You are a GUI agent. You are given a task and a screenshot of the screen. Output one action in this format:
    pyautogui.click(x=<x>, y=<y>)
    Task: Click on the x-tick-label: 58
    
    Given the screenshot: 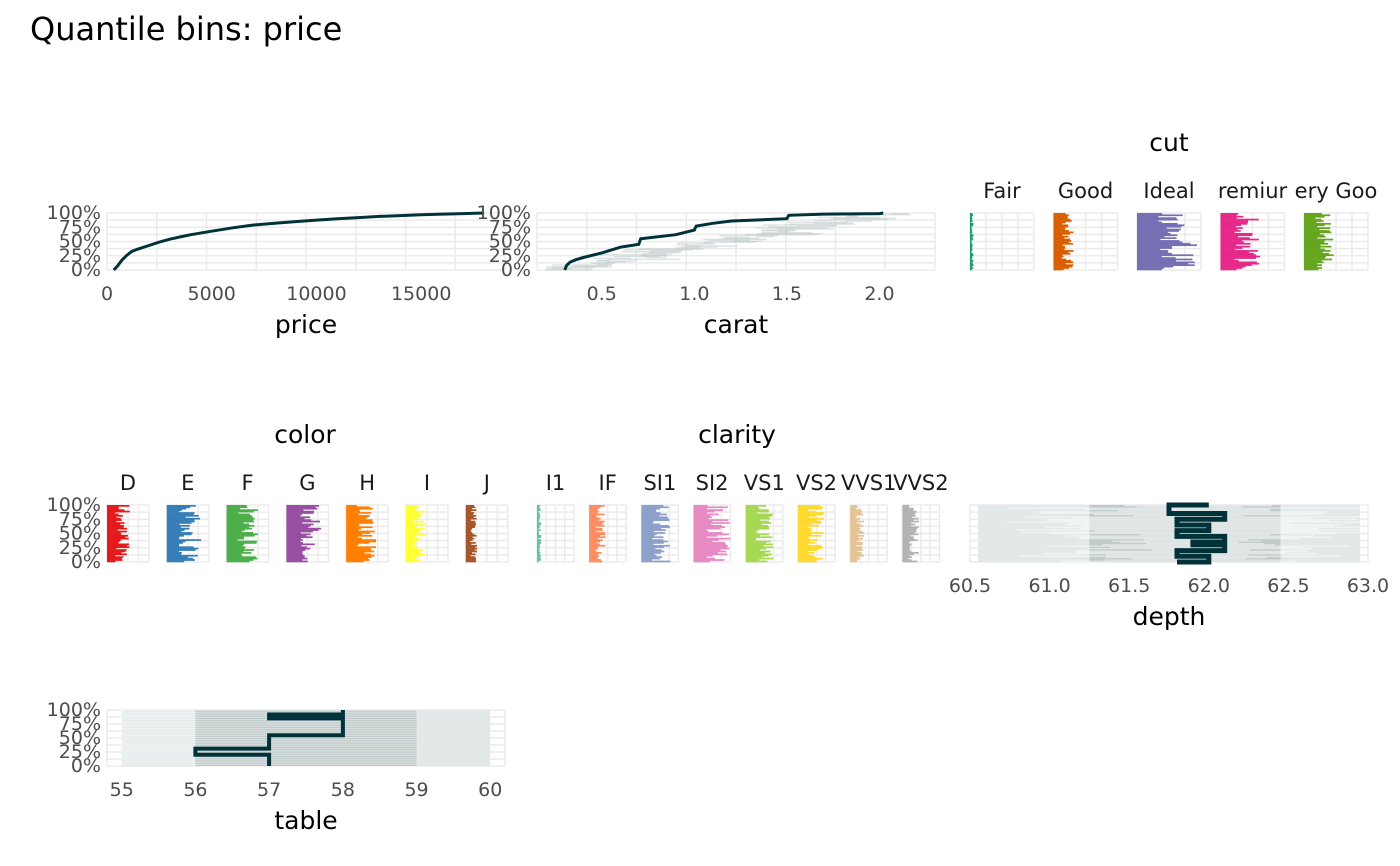 What is the action you would take?
    pyautogui.click(x=343, y=790)
    